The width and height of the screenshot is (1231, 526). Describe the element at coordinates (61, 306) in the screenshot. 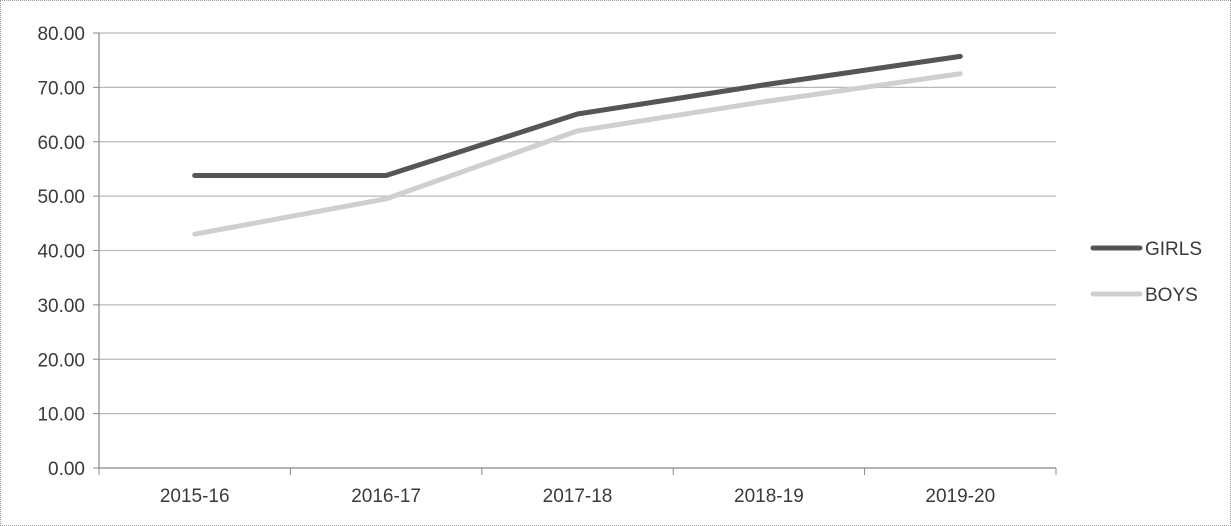

I see `y-tick-label: 30.00` at that location.